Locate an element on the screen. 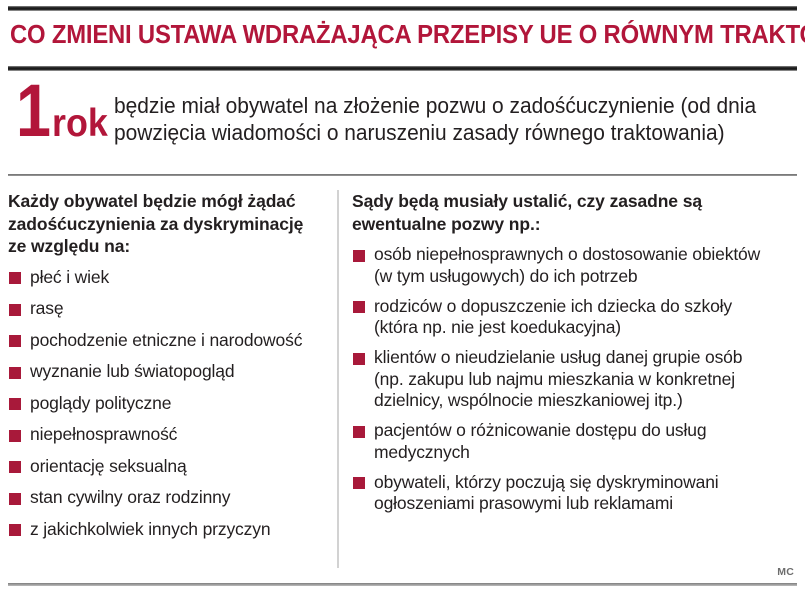  list-item-line: medycznych is located at coordinates (422, 451).